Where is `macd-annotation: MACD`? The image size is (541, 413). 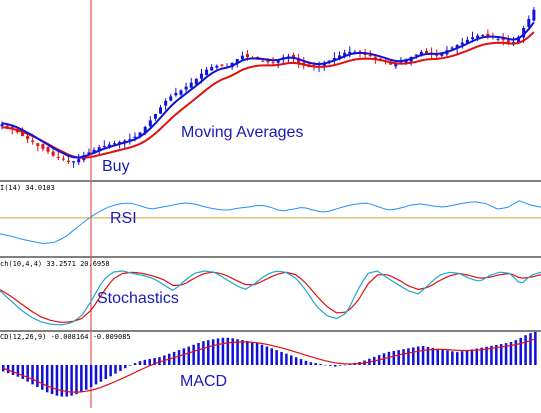 macd-annotation: MACD is located at coordinates (204, 381).